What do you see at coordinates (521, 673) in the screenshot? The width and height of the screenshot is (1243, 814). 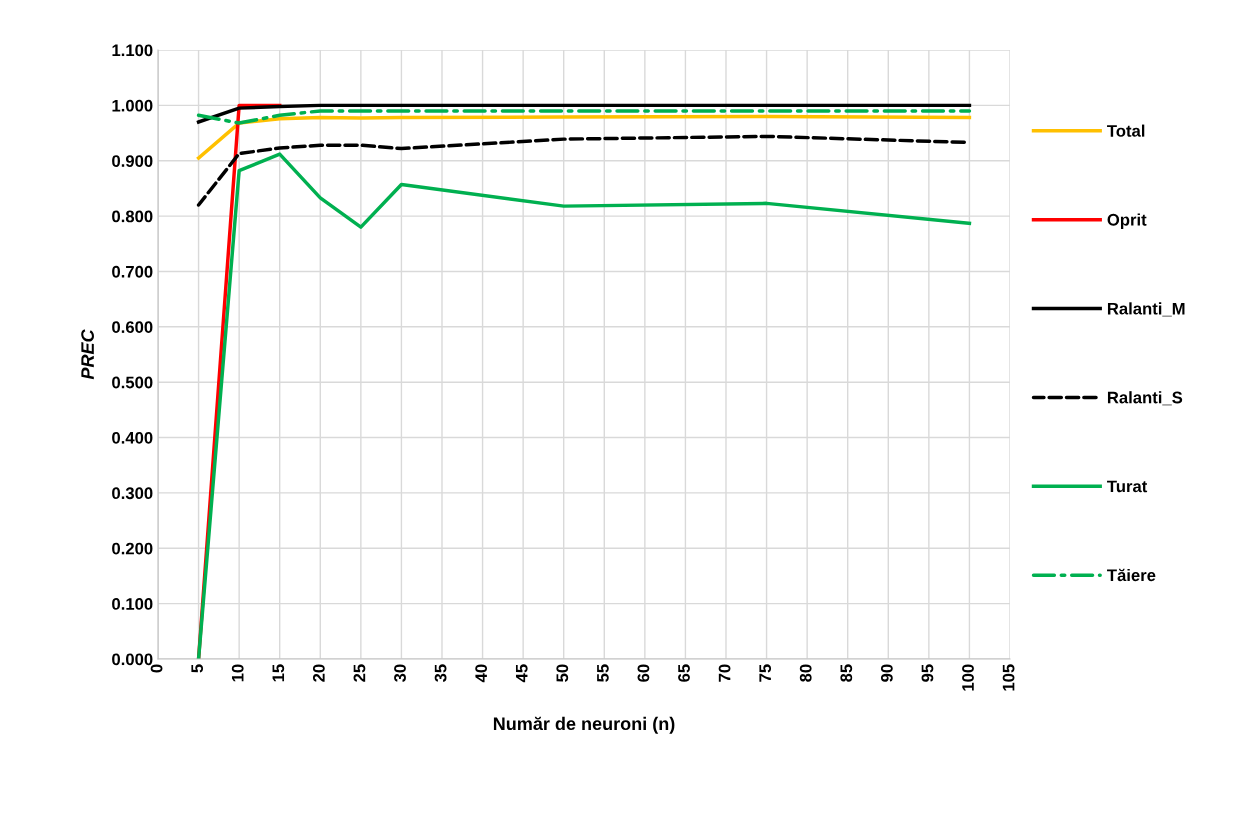 I see `x-tick-label: 45` at bounding box center [521, 673].